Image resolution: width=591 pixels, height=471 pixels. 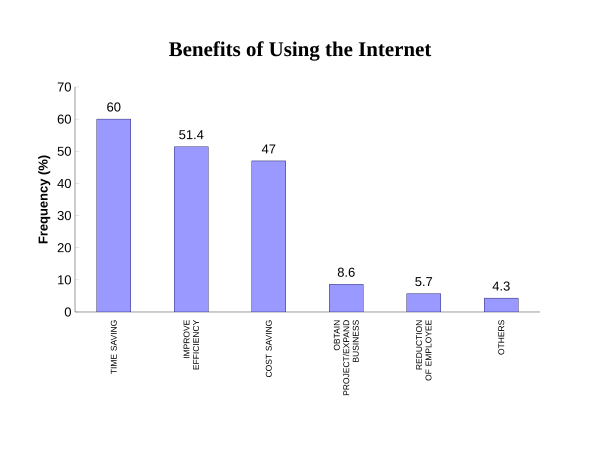 I want to click on x-tick-label: REDUCTION OF EMPLOYEE, so click(x=424, y=350).